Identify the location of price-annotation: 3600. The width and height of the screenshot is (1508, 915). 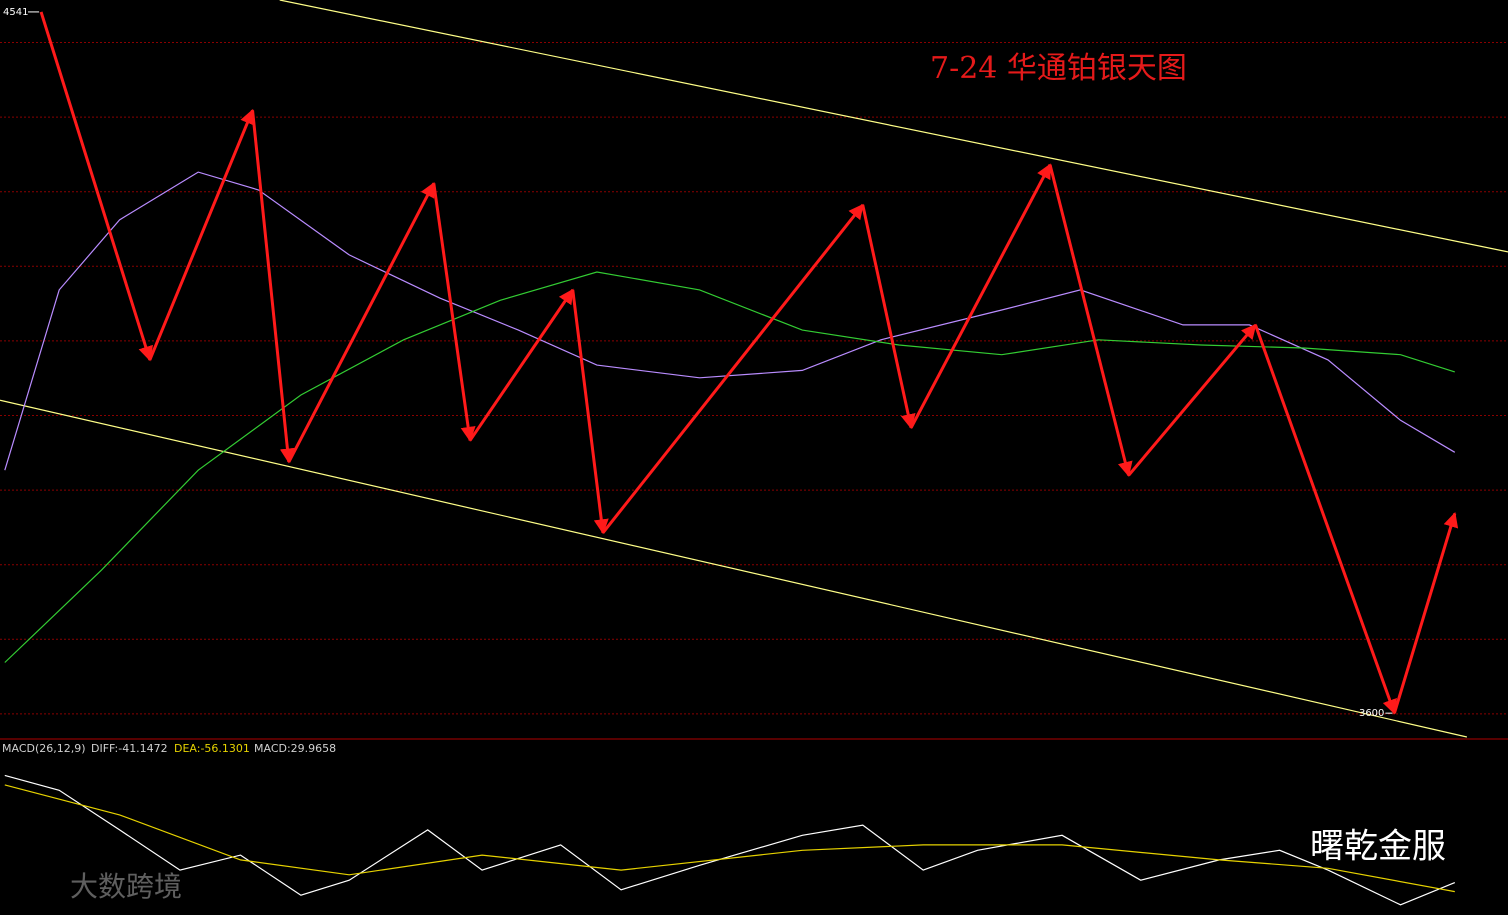
(1371, 713).